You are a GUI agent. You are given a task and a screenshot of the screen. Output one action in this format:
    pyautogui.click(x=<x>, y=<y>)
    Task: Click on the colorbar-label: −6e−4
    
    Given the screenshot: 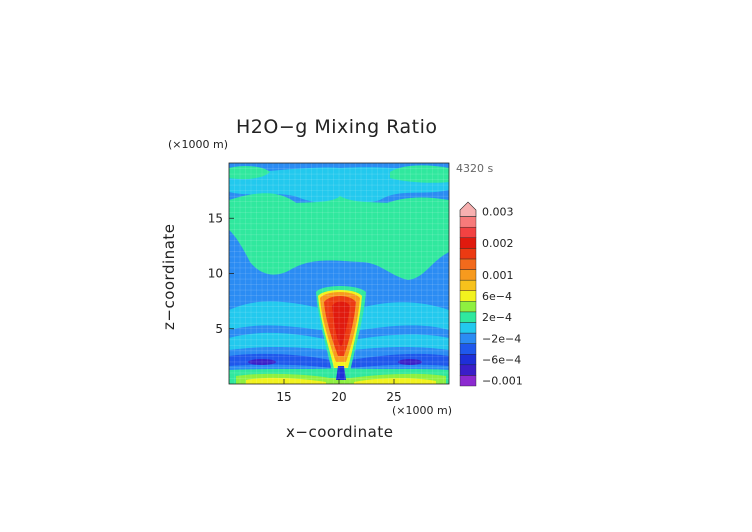 What is the action you would take?
    pyautogui.click(x=501, y=360)
    